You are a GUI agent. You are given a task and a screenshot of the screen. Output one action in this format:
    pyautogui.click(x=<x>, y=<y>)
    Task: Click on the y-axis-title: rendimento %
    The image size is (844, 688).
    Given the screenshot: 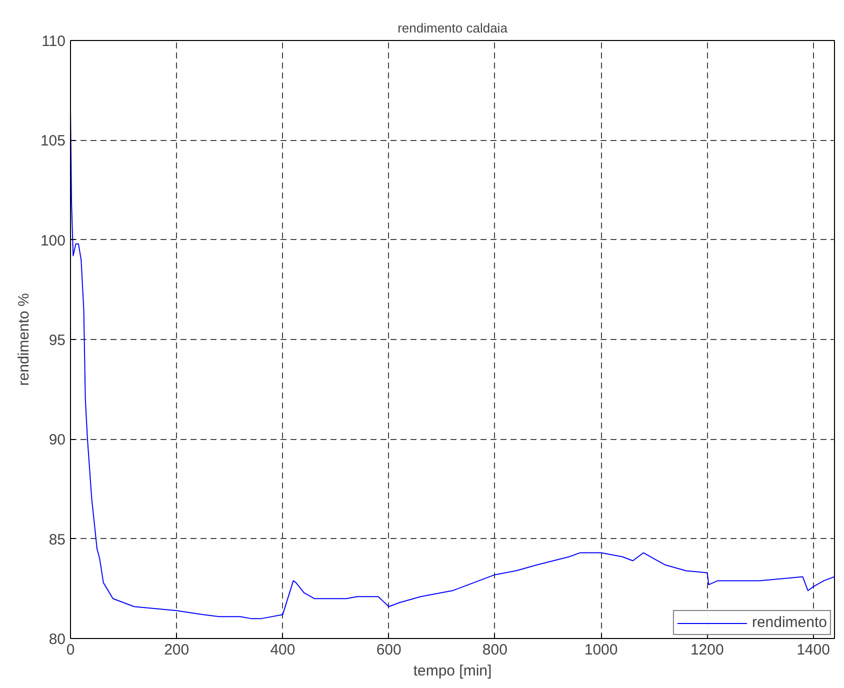 What is the action you would take?
    pyautogui.click(x=23, y=339)
    